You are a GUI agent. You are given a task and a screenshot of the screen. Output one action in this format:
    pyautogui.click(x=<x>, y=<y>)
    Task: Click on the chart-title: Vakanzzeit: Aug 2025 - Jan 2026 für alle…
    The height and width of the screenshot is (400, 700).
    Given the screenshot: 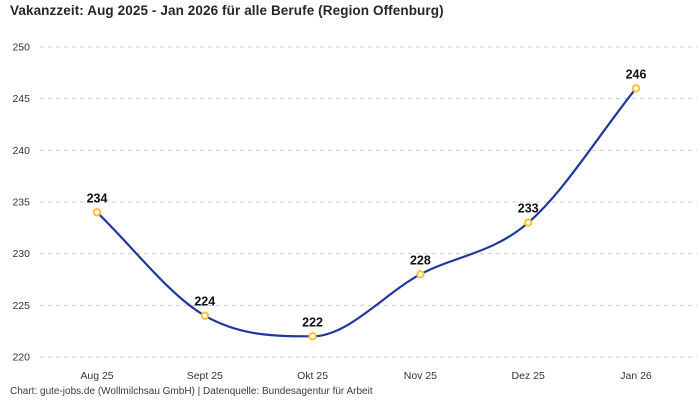 What is the action you would take?
    pyautogui.click(x=227, y=10)
    